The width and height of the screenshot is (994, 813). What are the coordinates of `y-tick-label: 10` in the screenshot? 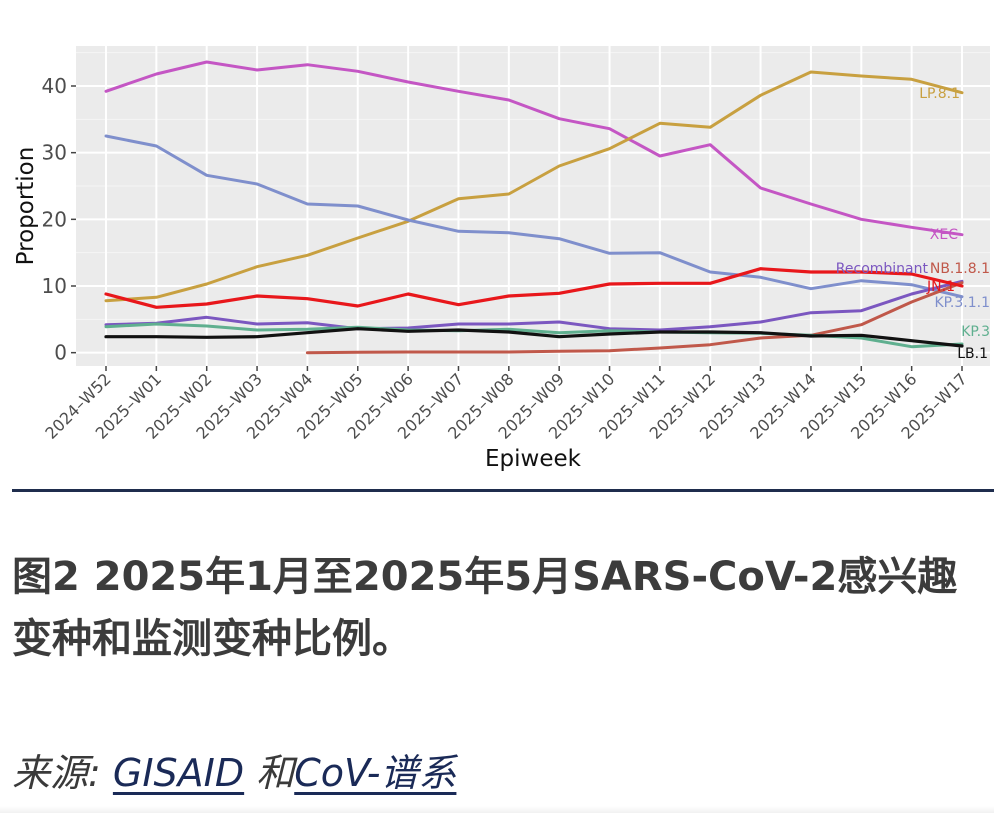 It's located at (54, 286).